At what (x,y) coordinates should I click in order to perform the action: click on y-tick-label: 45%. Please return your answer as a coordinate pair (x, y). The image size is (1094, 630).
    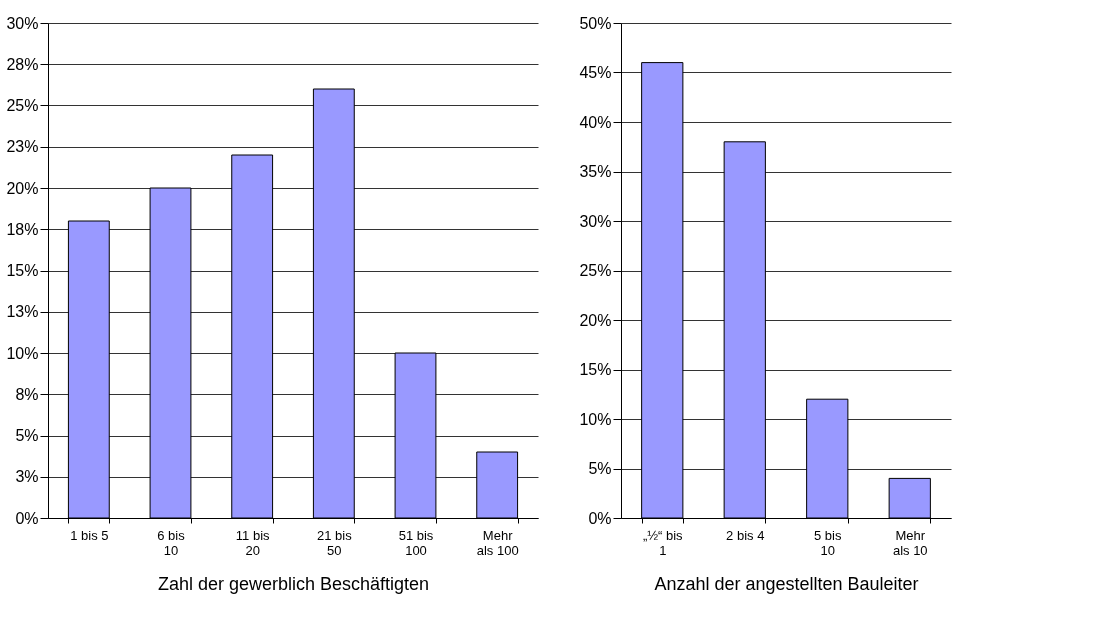
    Looking at the image, I should click on (595, 72).